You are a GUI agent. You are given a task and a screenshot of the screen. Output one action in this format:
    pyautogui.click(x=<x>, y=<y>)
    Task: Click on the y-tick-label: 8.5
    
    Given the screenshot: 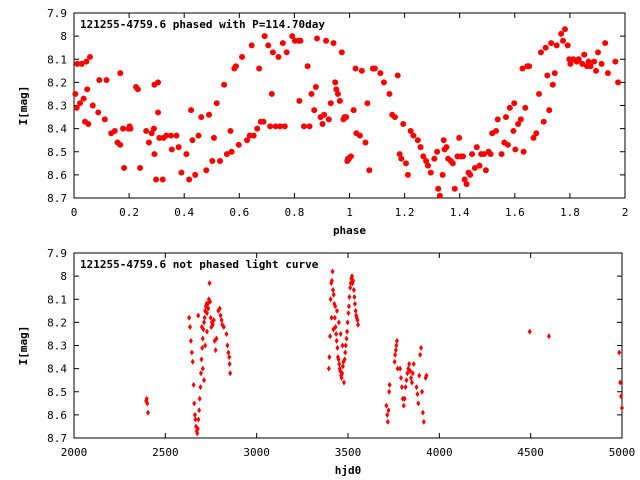 What is the action you would take?
    pyautogui.click(x=57, y=152)
    